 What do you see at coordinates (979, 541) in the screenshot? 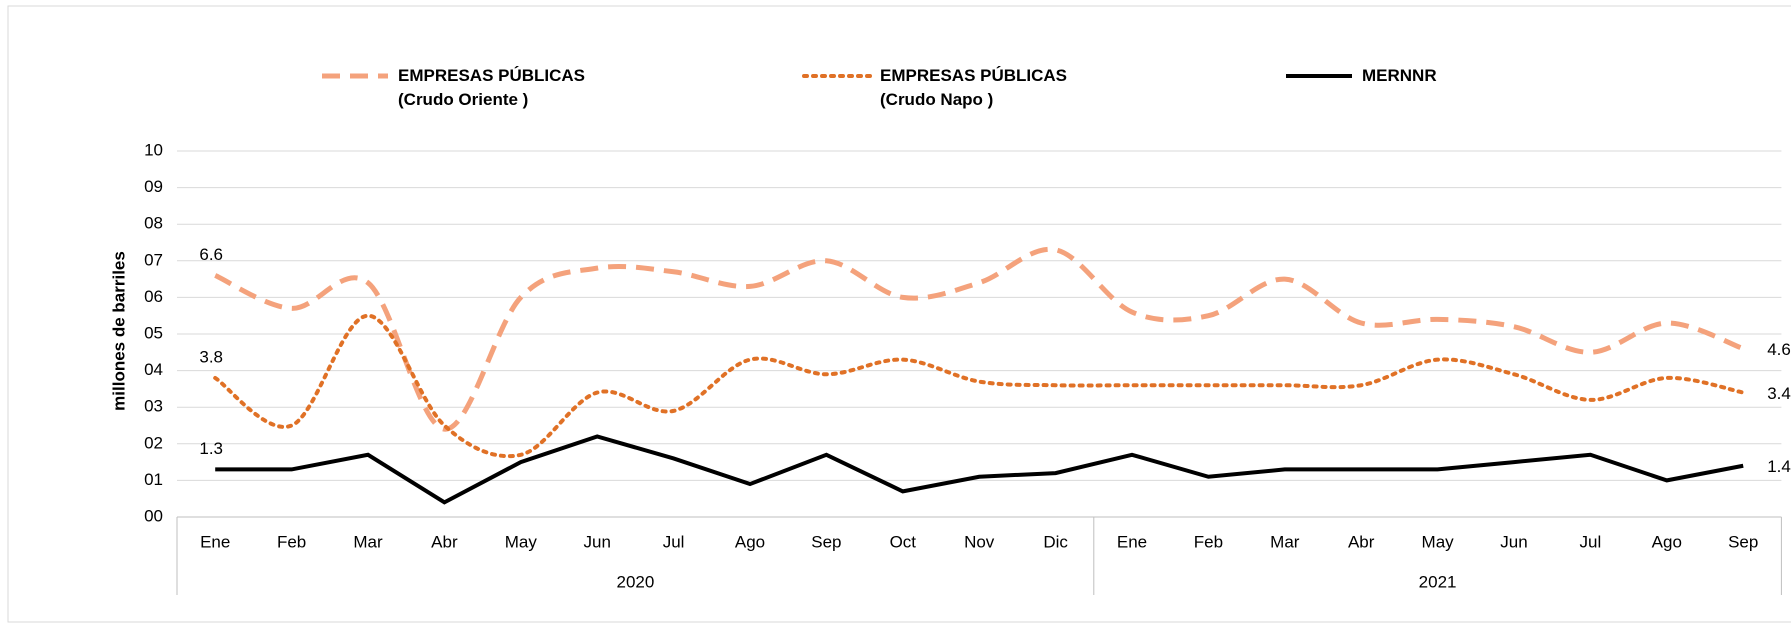
I see `x-tick-label: Nov` at bounding box center [979, 541].